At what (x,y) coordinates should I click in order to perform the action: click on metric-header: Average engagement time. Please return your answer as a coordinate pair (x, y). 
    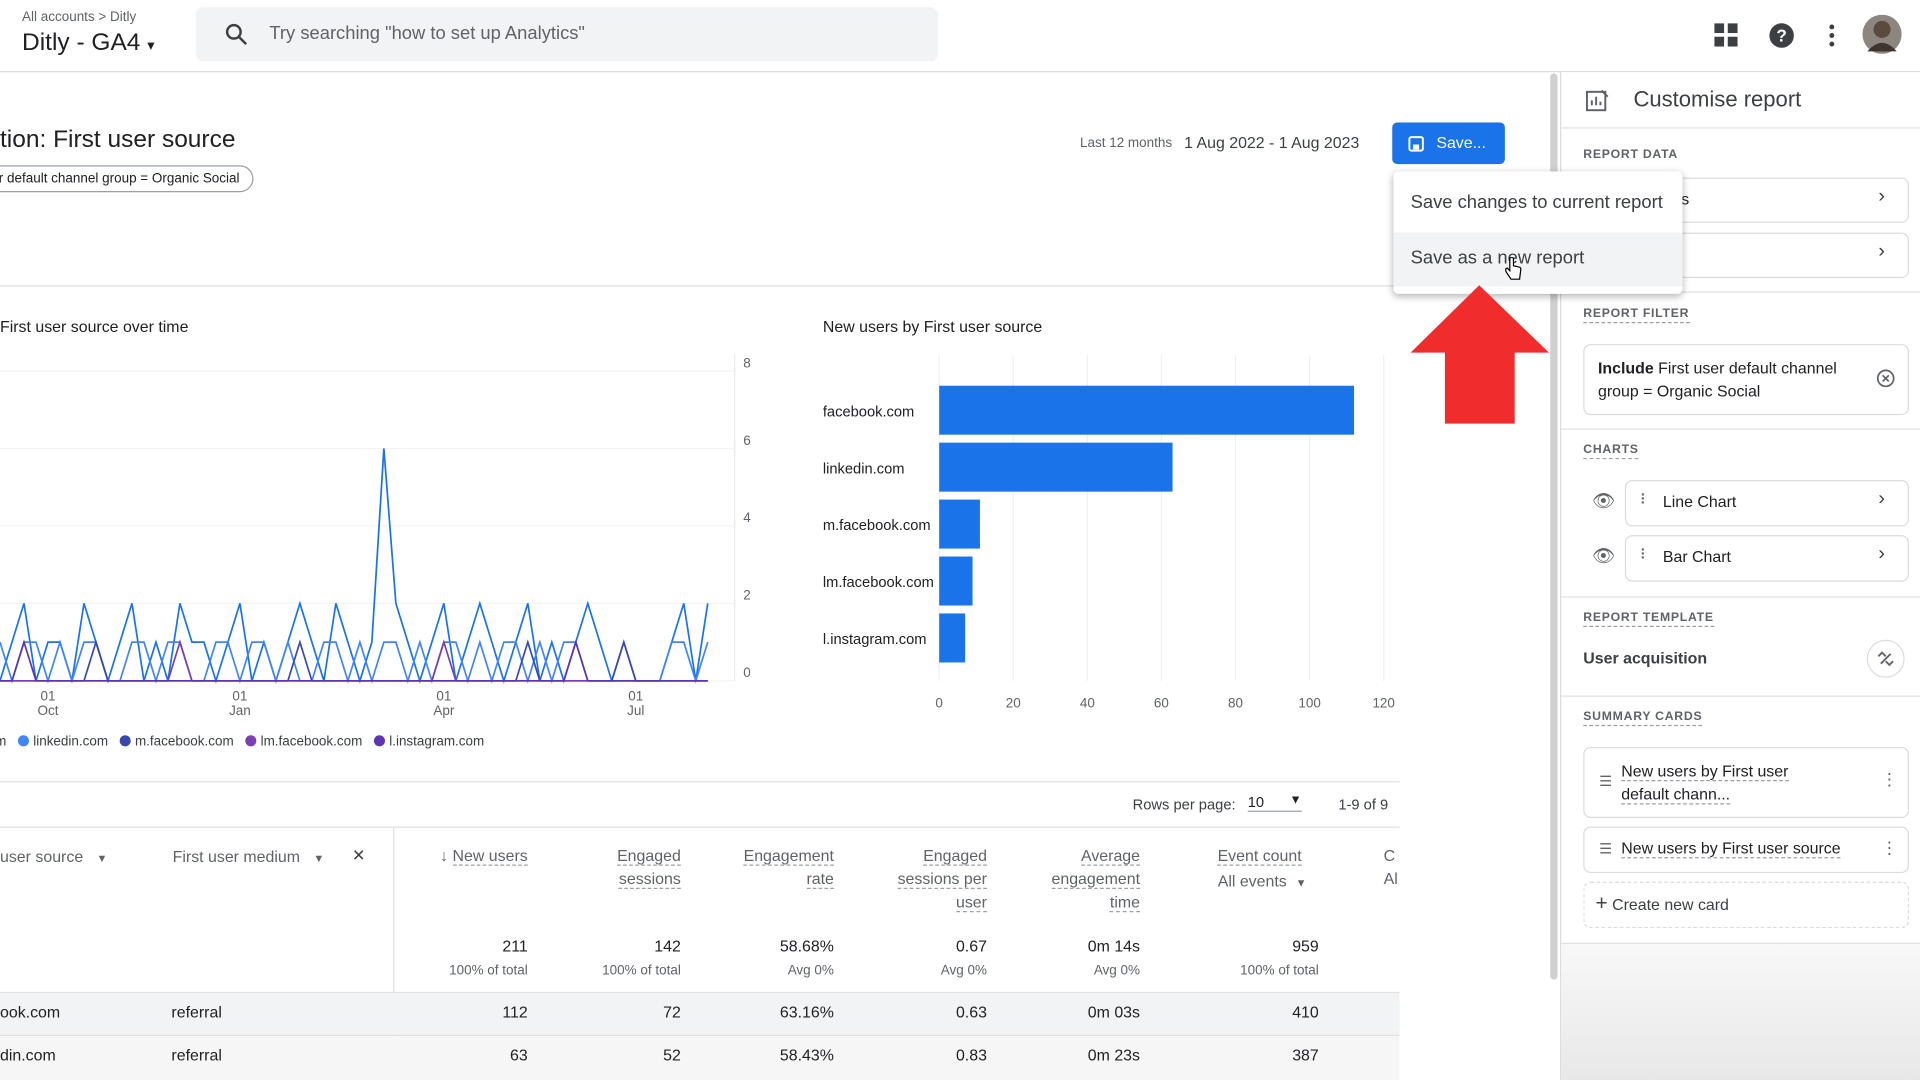
    Looking at the image, I should click on (1088, 879).